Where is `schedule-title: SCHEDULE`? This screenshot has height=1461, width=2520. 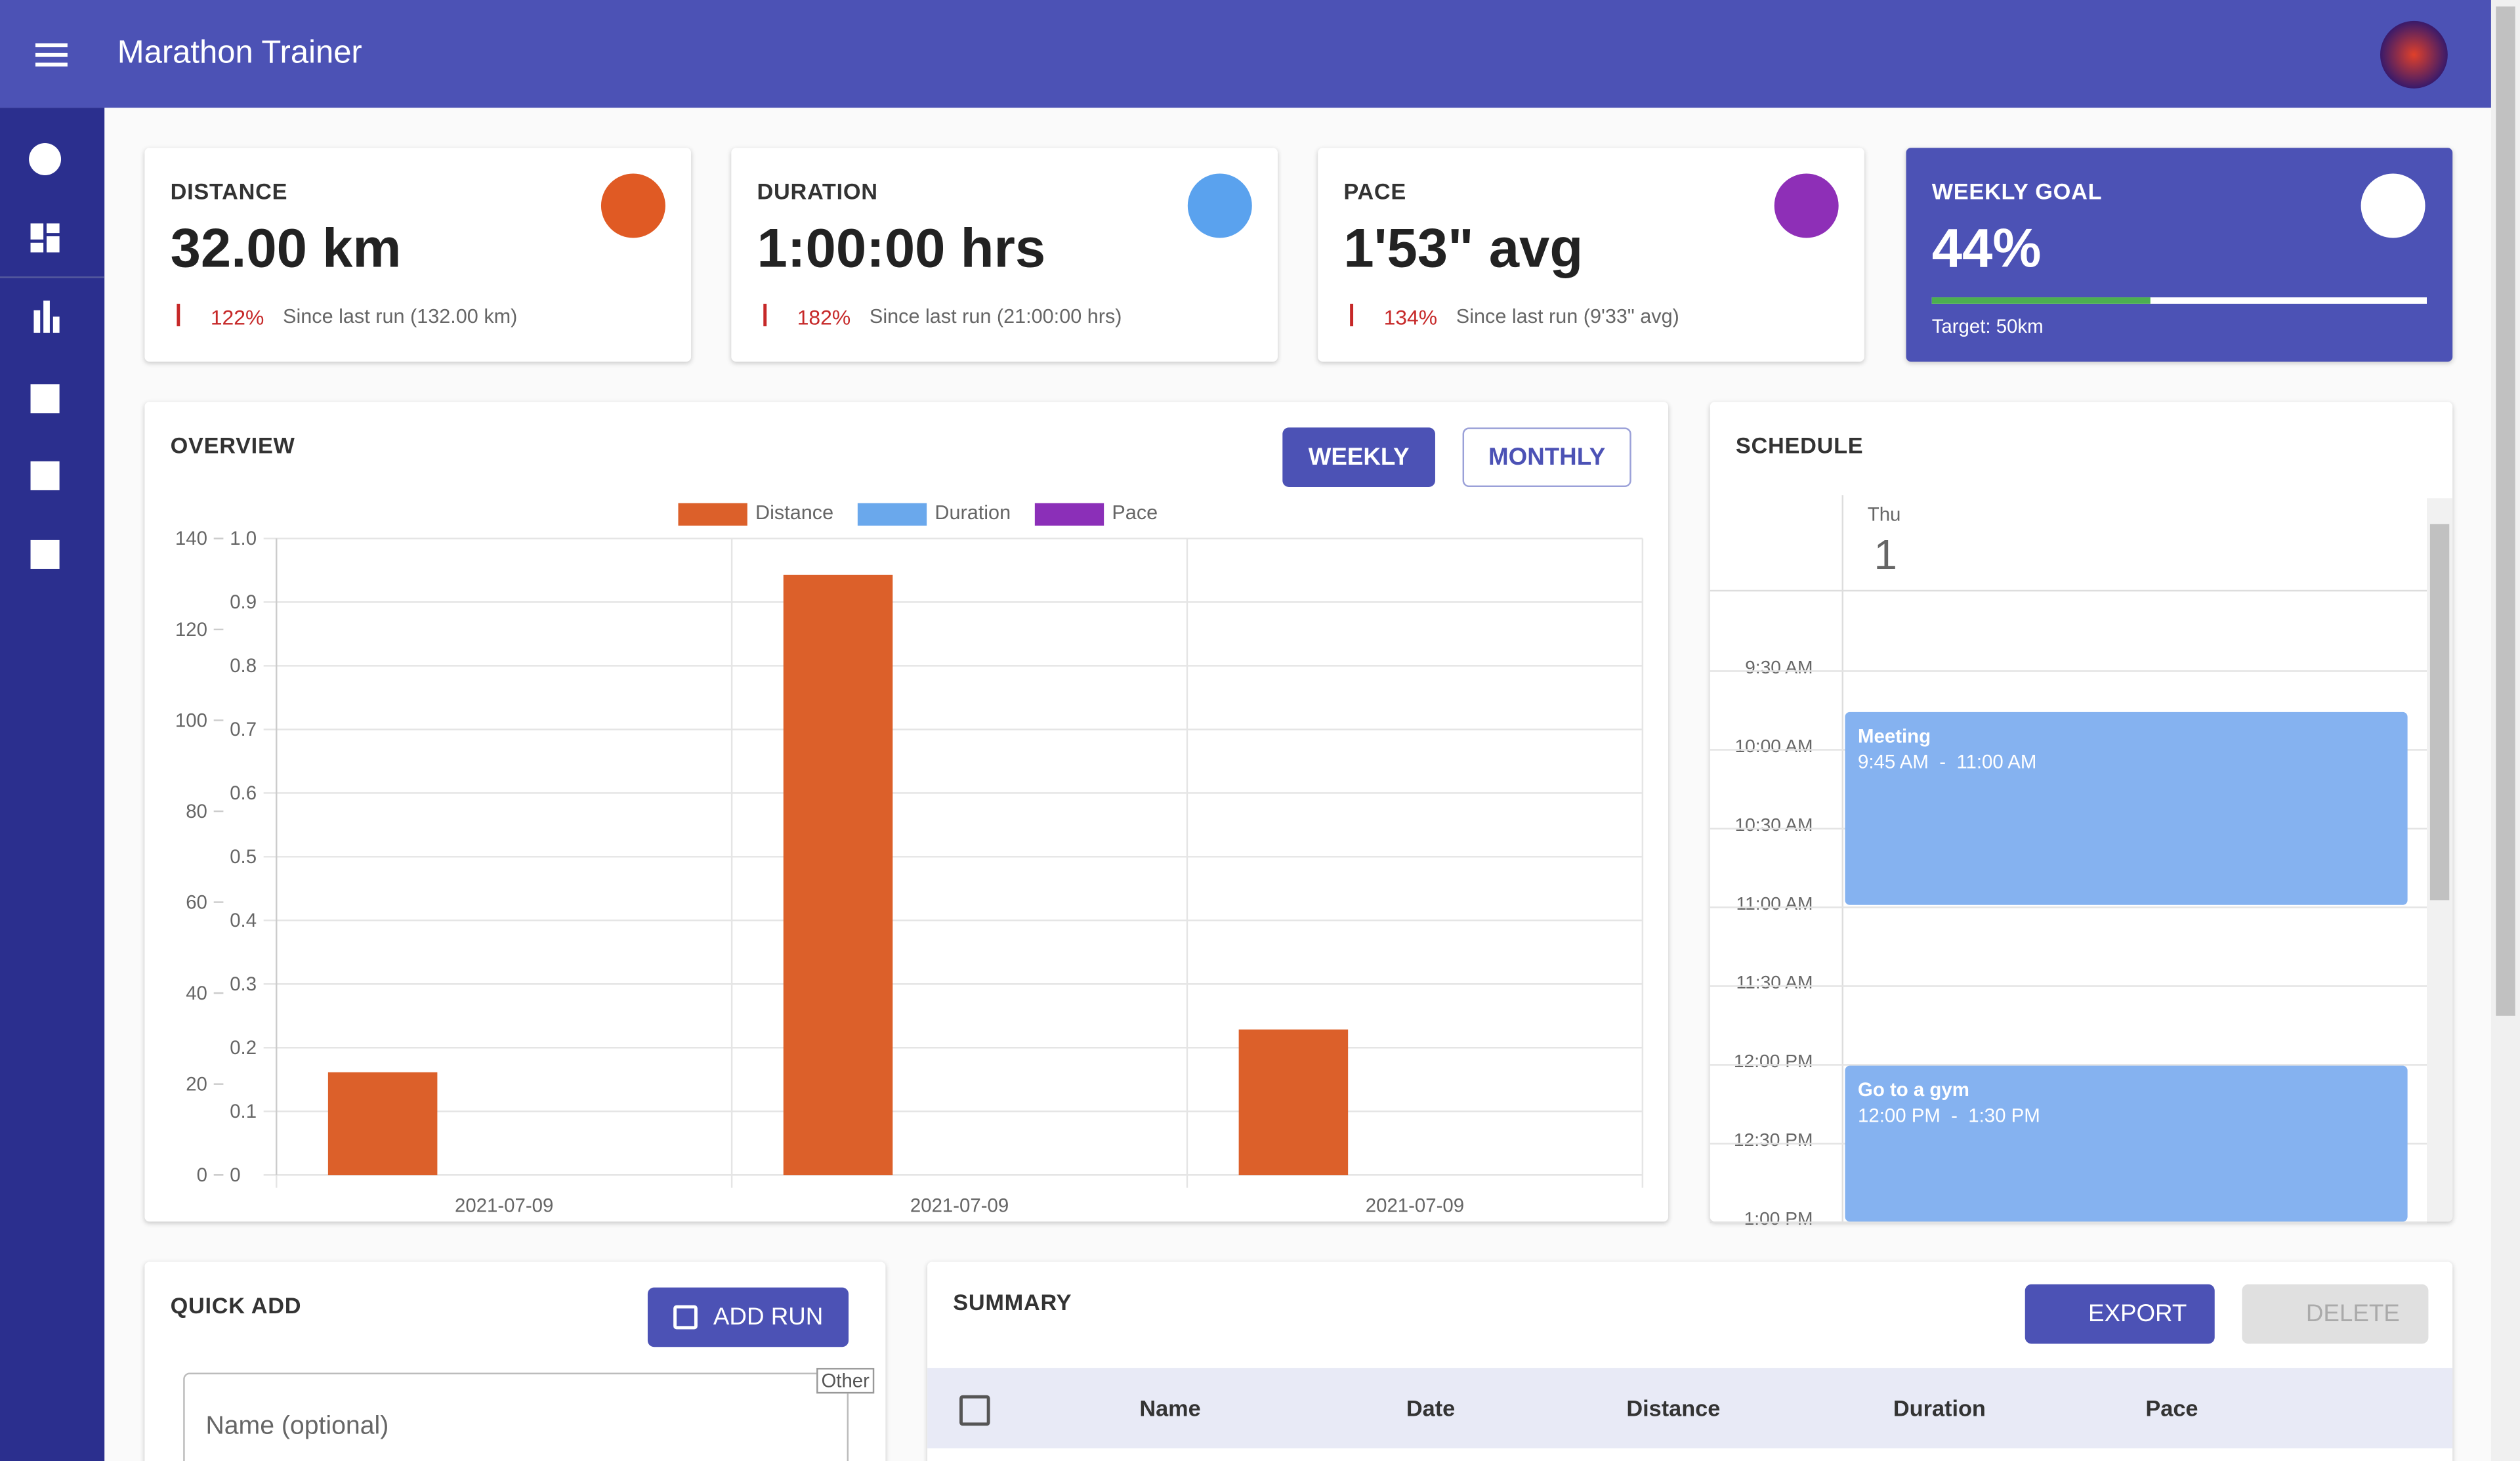 schedule-title: SCHEDULE is located at coordinates (1799, 445).